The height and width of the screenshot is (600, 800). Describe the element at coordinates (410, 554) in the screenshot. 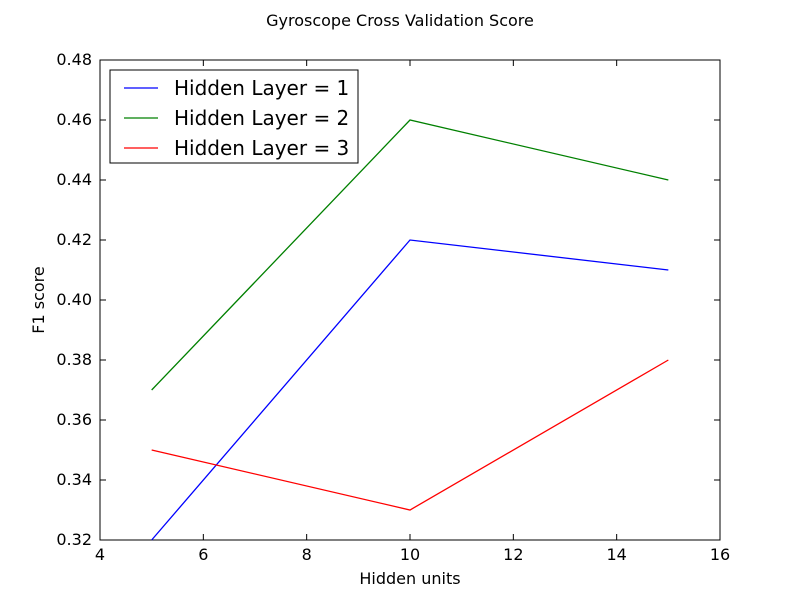

I see `x-tick-label: 10` at that location.